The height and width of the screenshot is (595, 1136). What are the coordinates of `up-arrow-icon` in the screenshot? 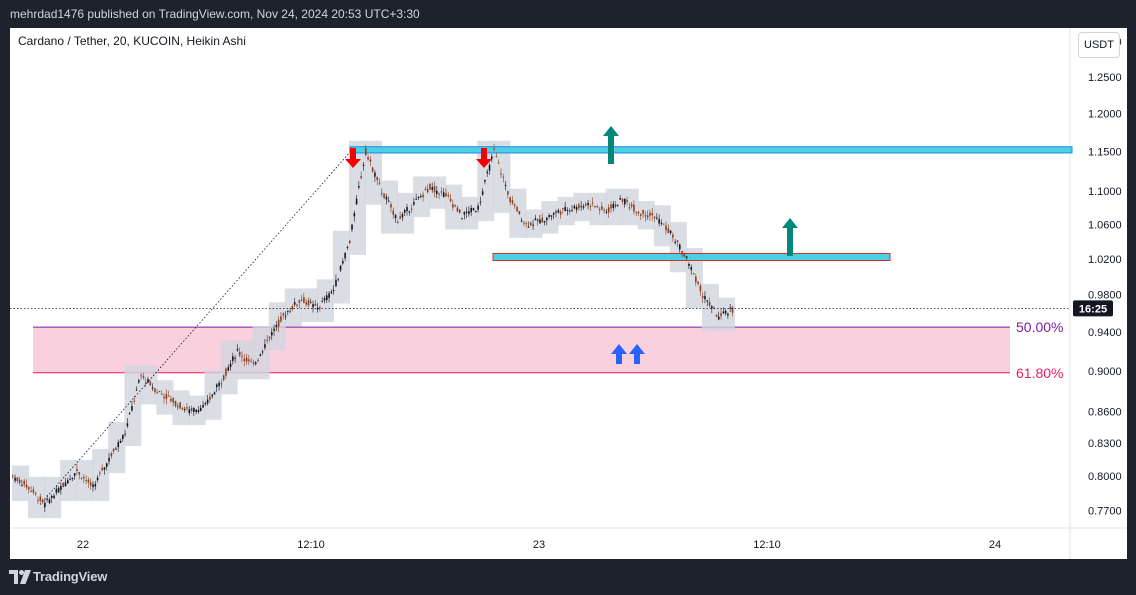 It's located at (611, 145).